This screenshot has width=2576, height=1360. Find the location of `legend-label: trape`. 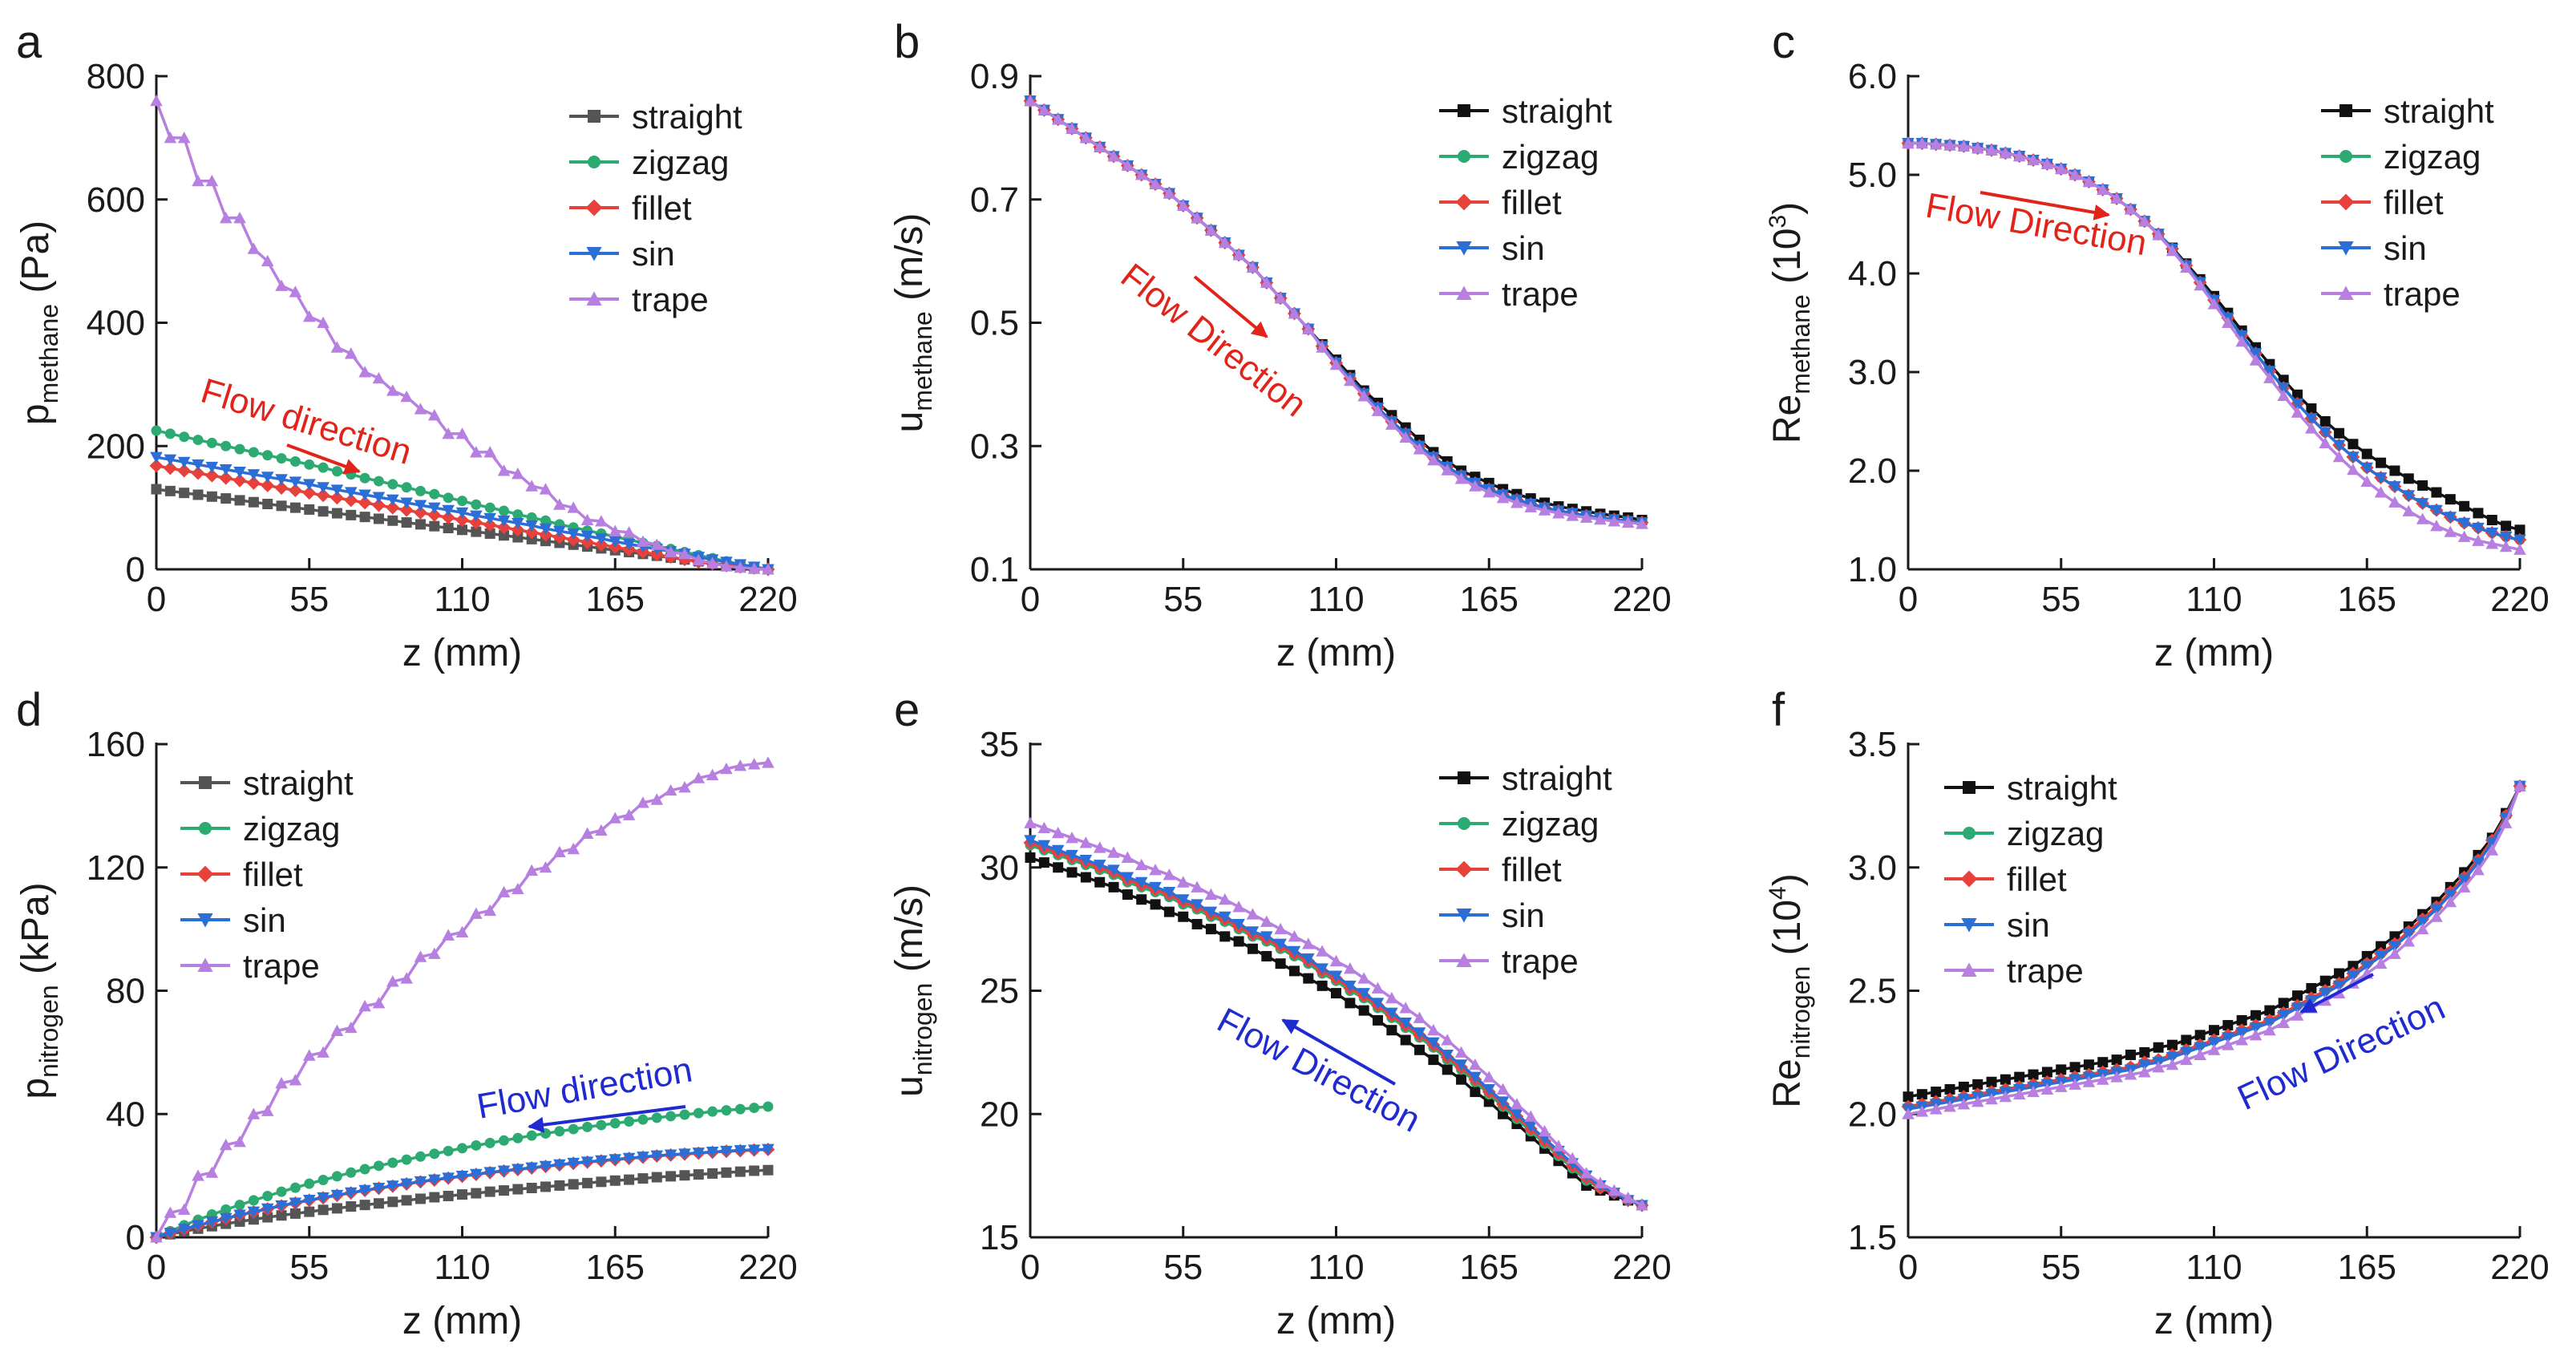

legend-label: trape is located at coordinates (670, 299).